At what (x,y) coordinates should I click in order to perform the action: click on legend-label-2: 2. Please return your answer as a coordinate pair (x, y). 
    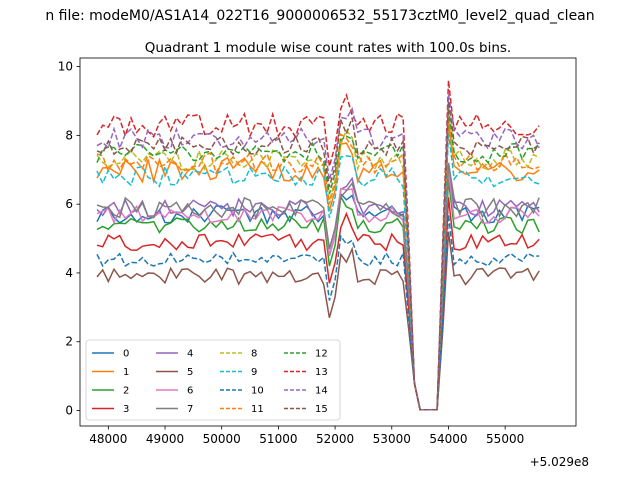
    Looking at the image, I should click on (126, 391).